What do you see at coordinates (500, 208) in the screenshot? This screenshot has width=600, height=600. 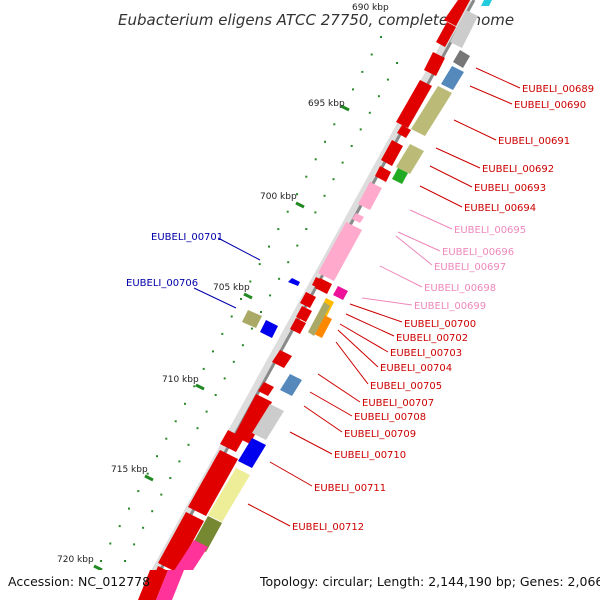 I see `gene-label: EUBELI_00694` at bounding box center [500, 208].